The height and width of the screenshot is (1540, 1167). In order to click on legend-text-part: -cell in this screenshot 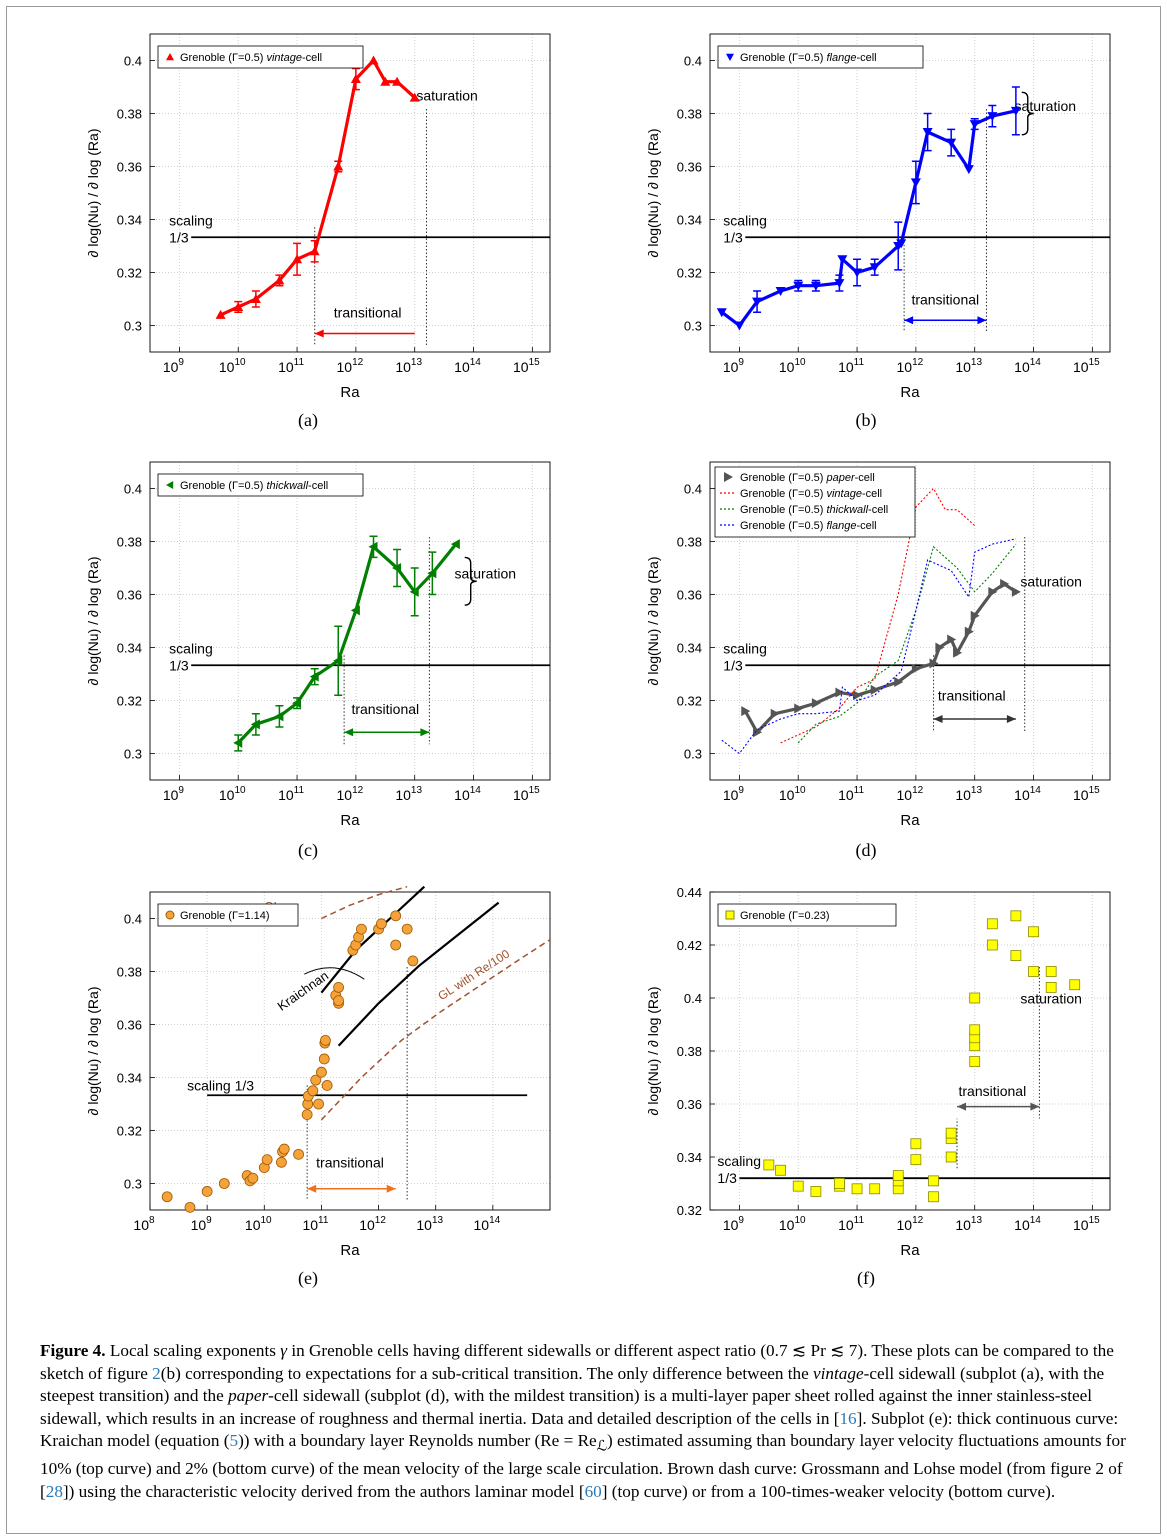, I will do `click(866, 526)`.